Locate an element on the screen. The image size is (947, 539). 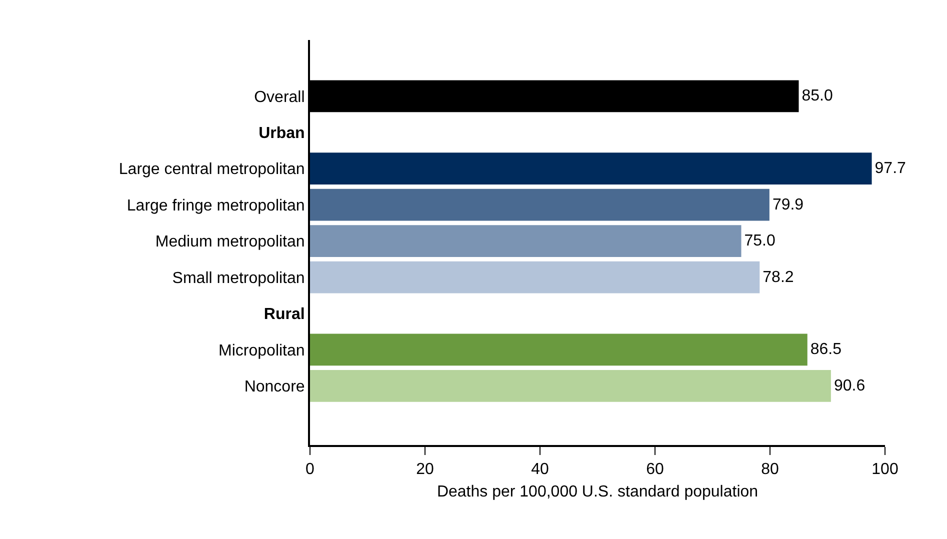
y-tick-label: Medium metropolitan is located at coordinates (230, 242).